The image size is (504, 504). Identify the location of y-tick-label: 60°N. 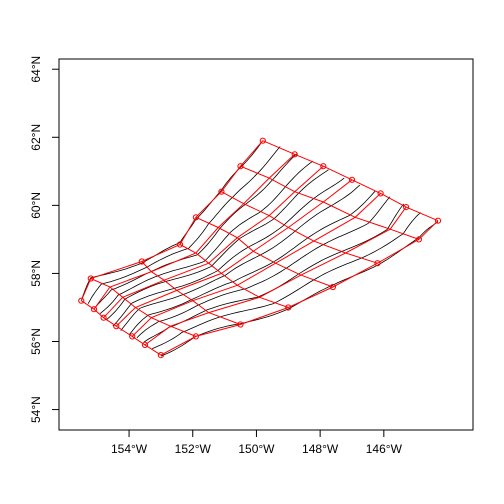
(36, 205).